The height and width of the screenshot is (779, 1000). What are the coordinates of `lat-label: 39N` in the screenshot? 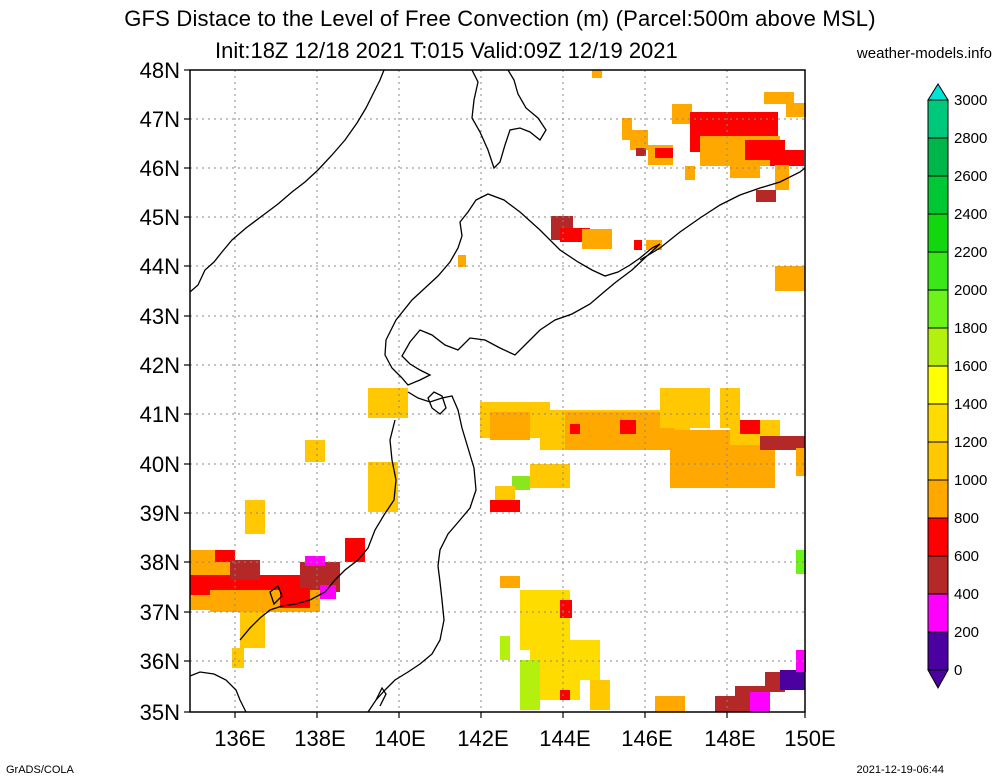 It's located at (160, 513).